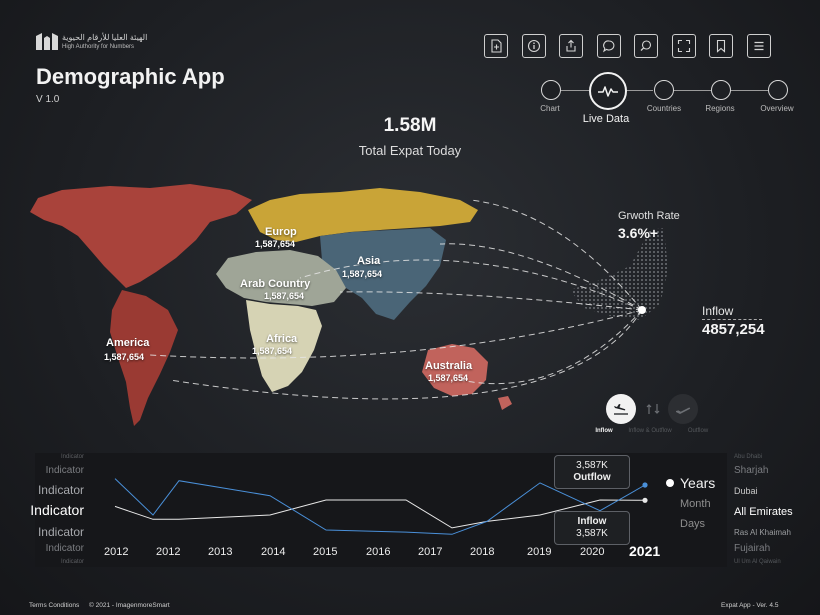 Image resolution: width=820 pixels, height=615 pixels. I want to click on pulse-icon, so click(608, 91).